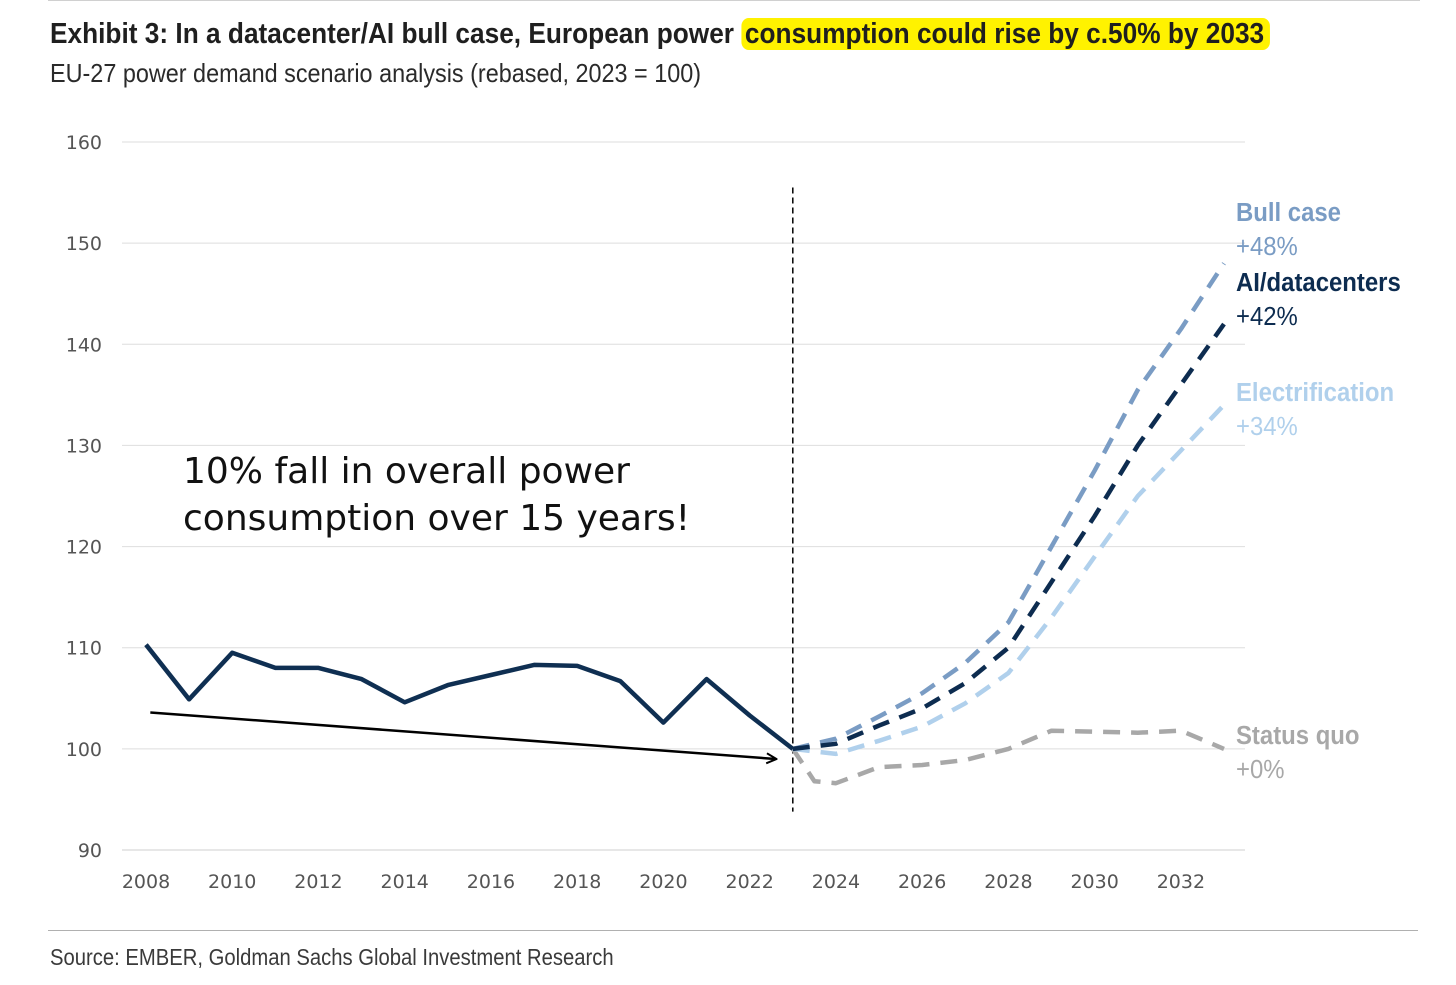 This screenshot has width=1456, height=985. What do you see at coordinates (1008, 882) in the screenshot?
I see `x-tick-label: 2028` at bounding box center [1008, 882].